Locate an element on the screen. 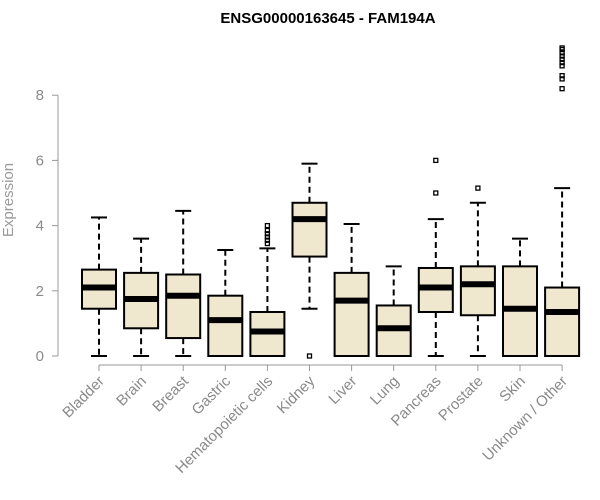 The width and height of the screenshot is (600, 500). box-bladder is located at coordinates (99, 286).